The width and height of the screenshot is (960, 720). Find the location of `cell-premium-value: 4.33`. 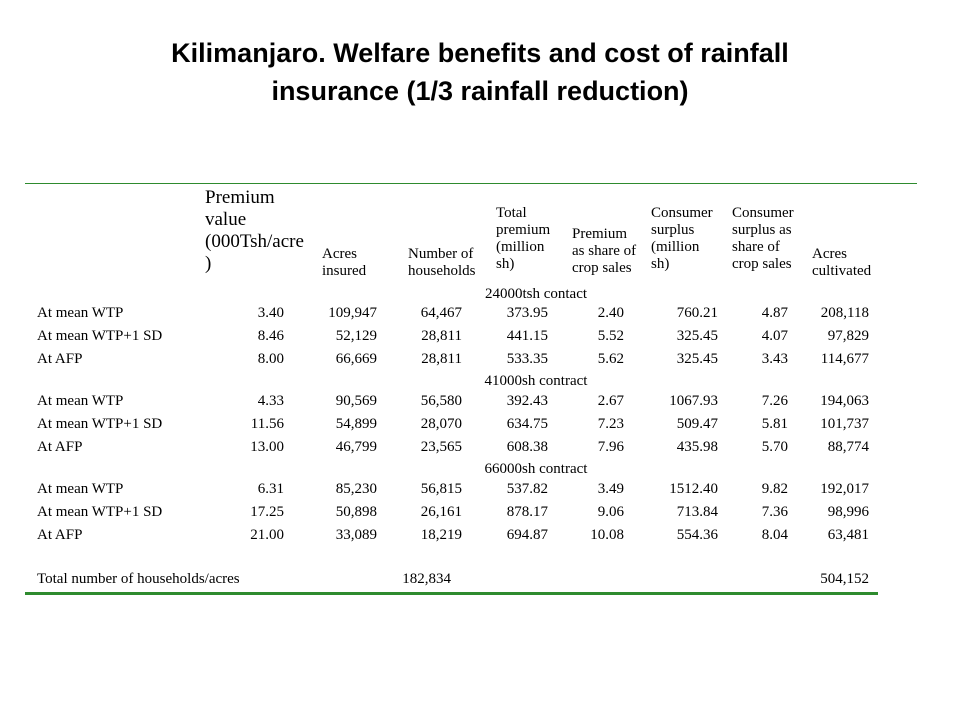

cell-premium-value: 4.33 is located at coordinates (270, 401).